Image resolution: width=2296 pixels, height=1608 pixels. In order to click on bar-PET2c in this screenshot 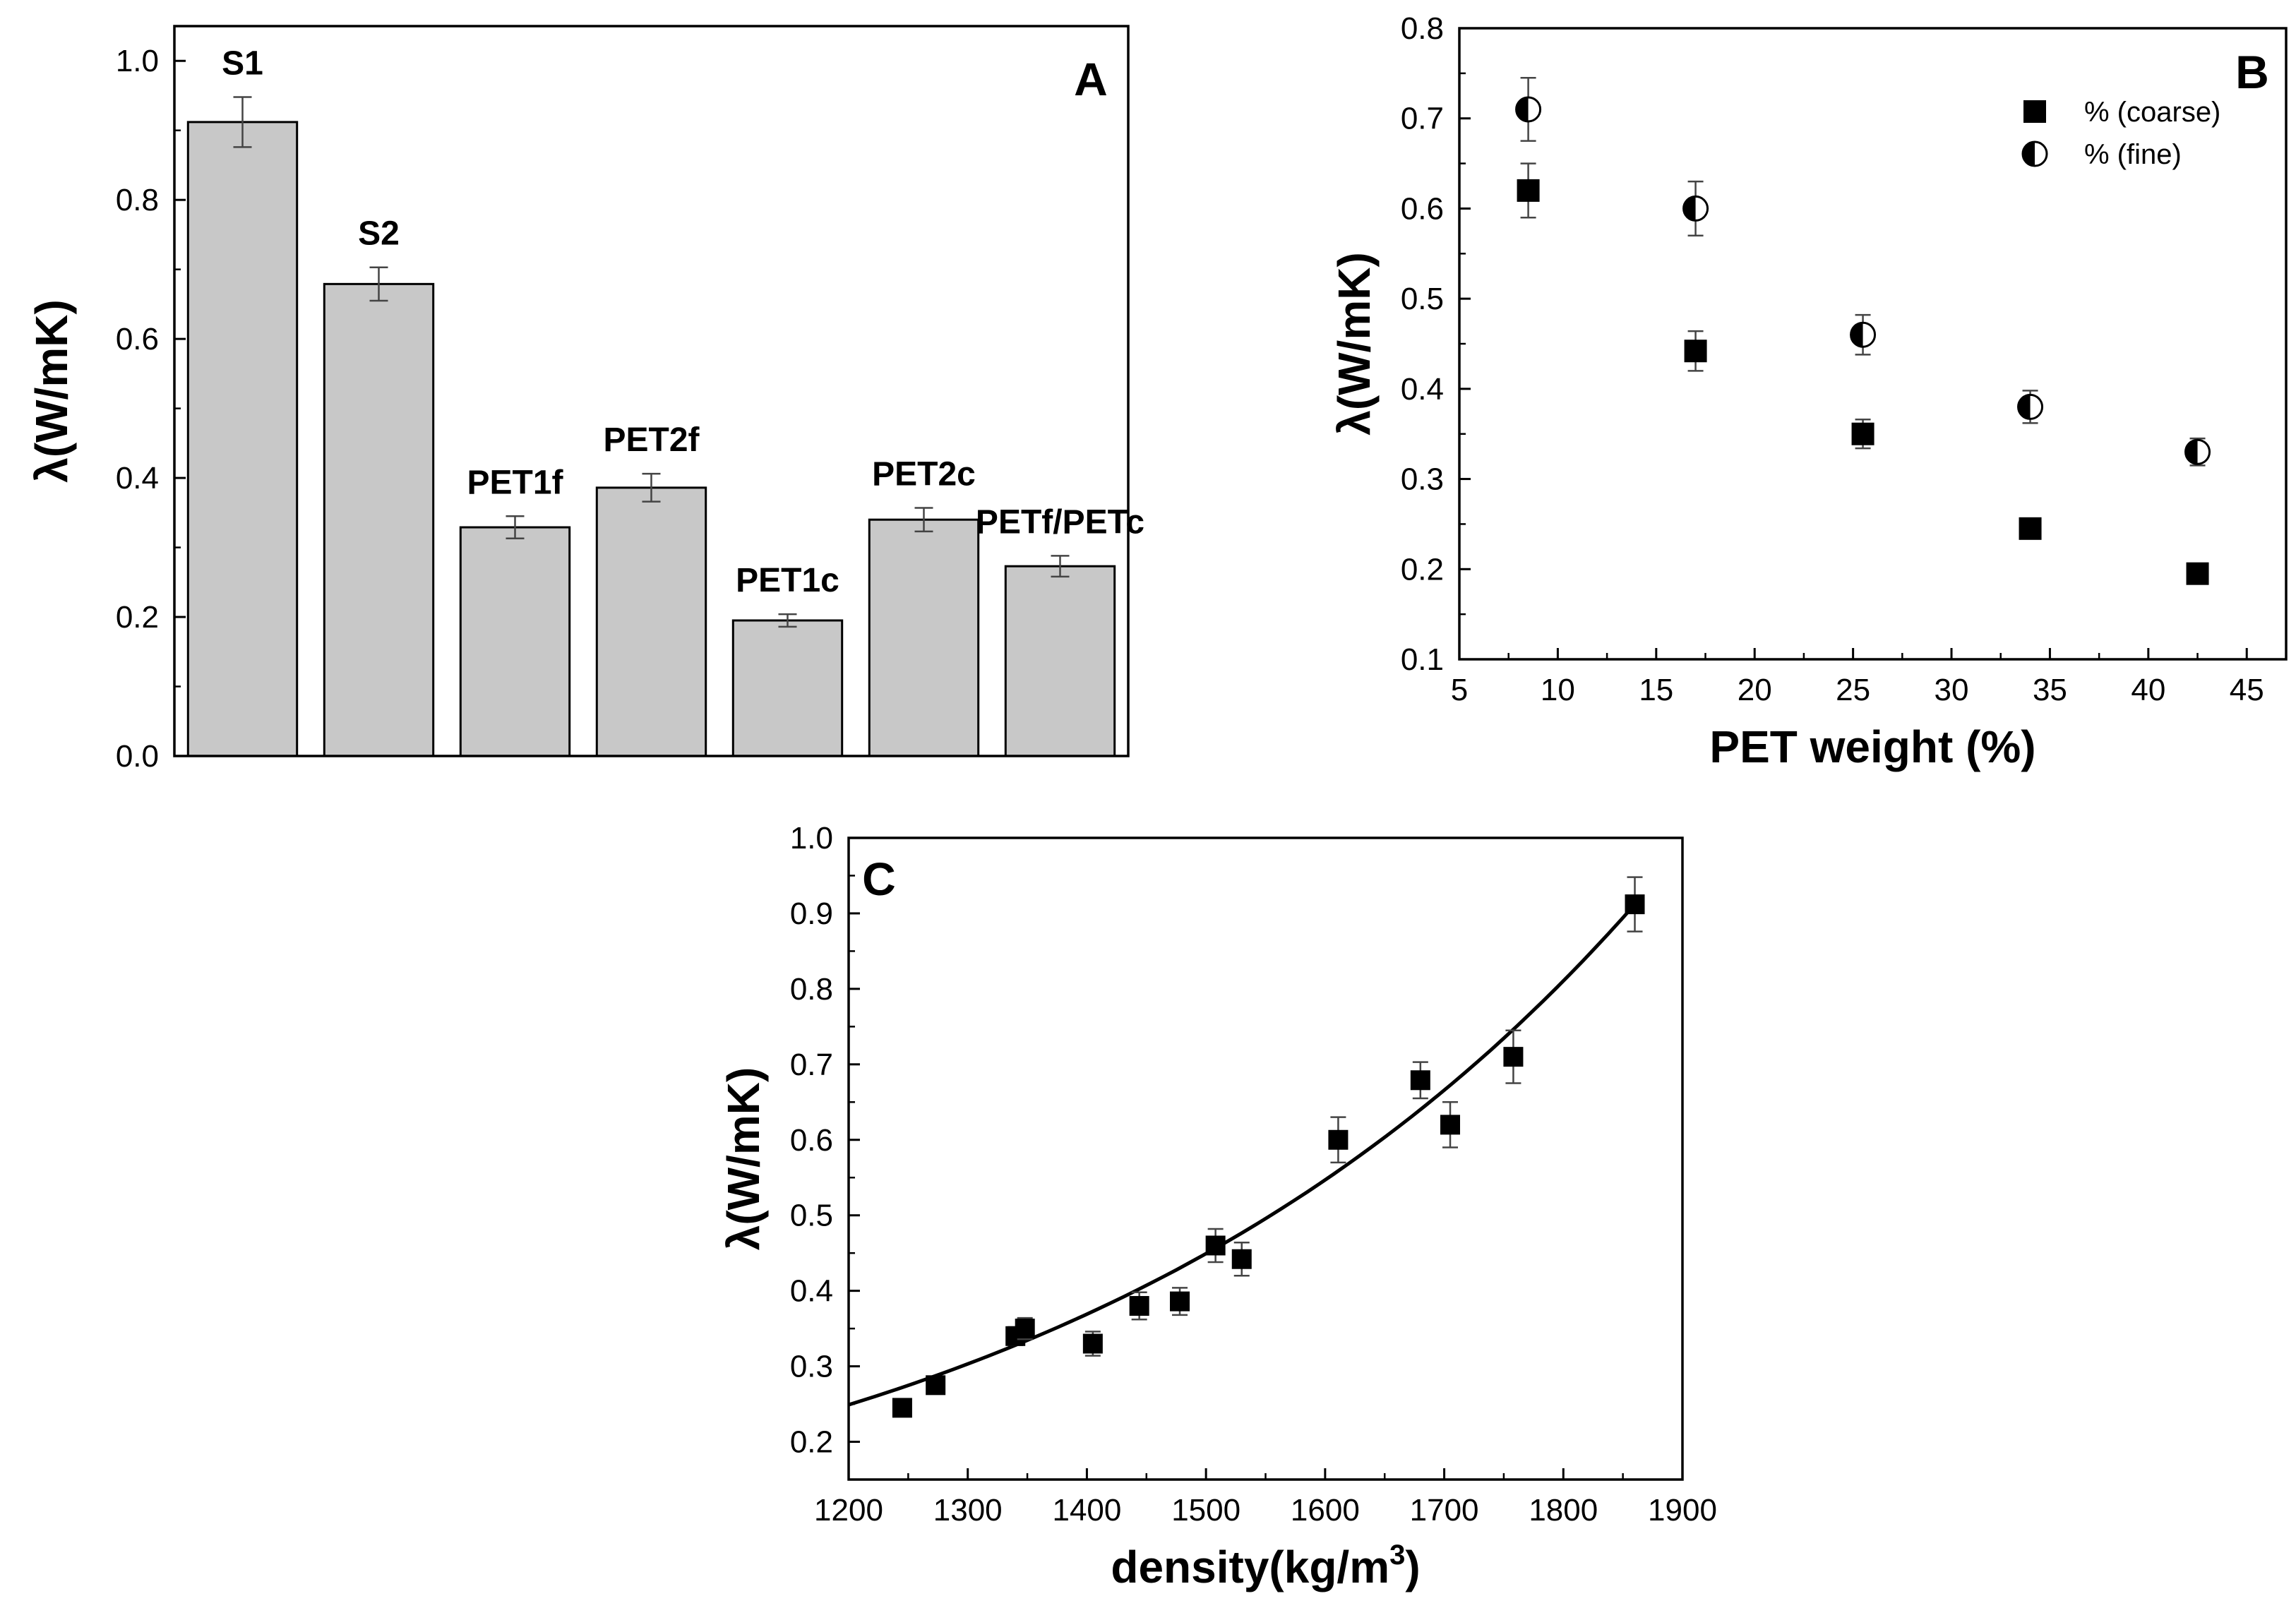, I will do `click(924, 637)`.